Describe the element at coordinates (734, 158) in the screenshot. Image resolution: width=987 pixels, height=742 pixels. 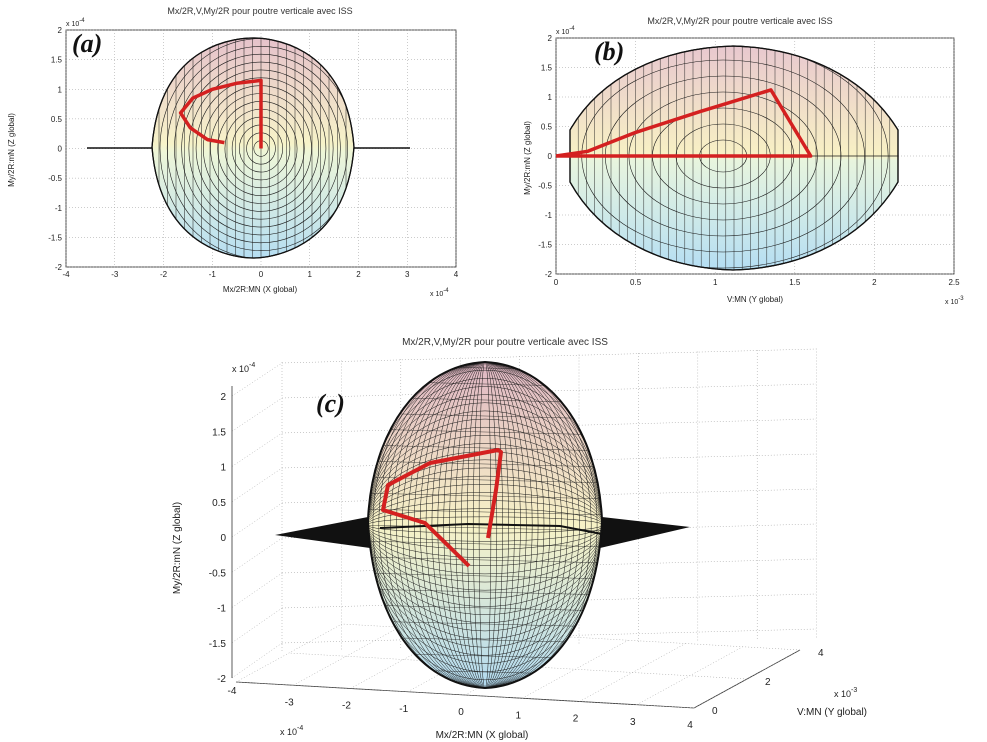
I see `surface-outline-b` at that location.